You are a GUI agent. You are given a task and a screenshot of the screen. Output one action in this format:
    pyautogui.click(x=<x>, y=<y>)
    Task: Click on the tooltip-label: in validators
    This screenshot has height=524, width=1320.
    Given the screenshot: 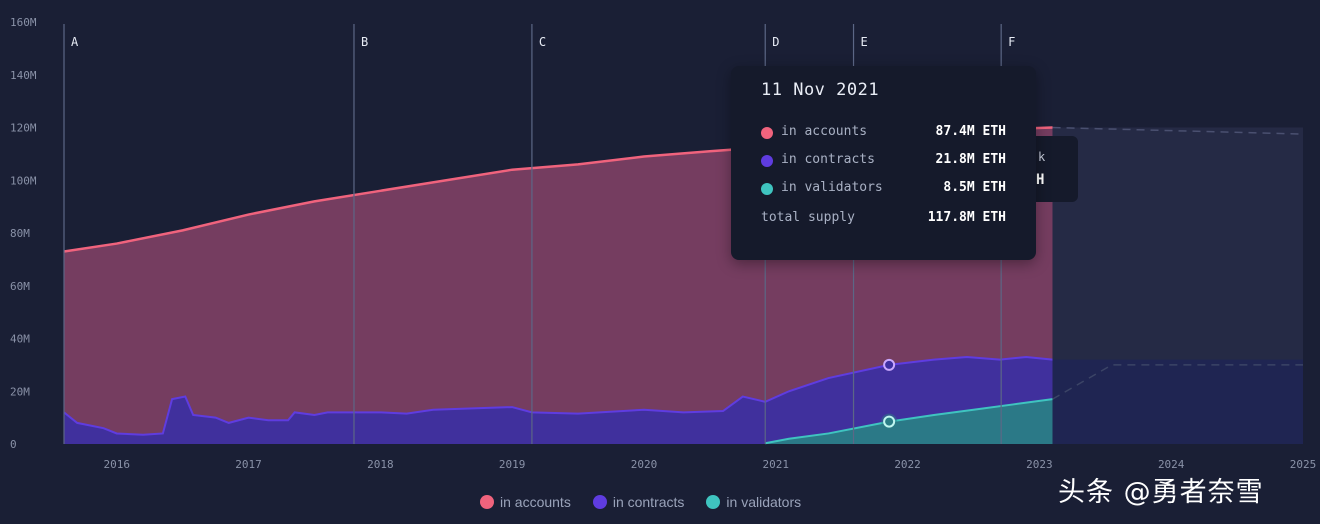 What is the action you would take?
    pyautogui.click(x=832, y=187)
    